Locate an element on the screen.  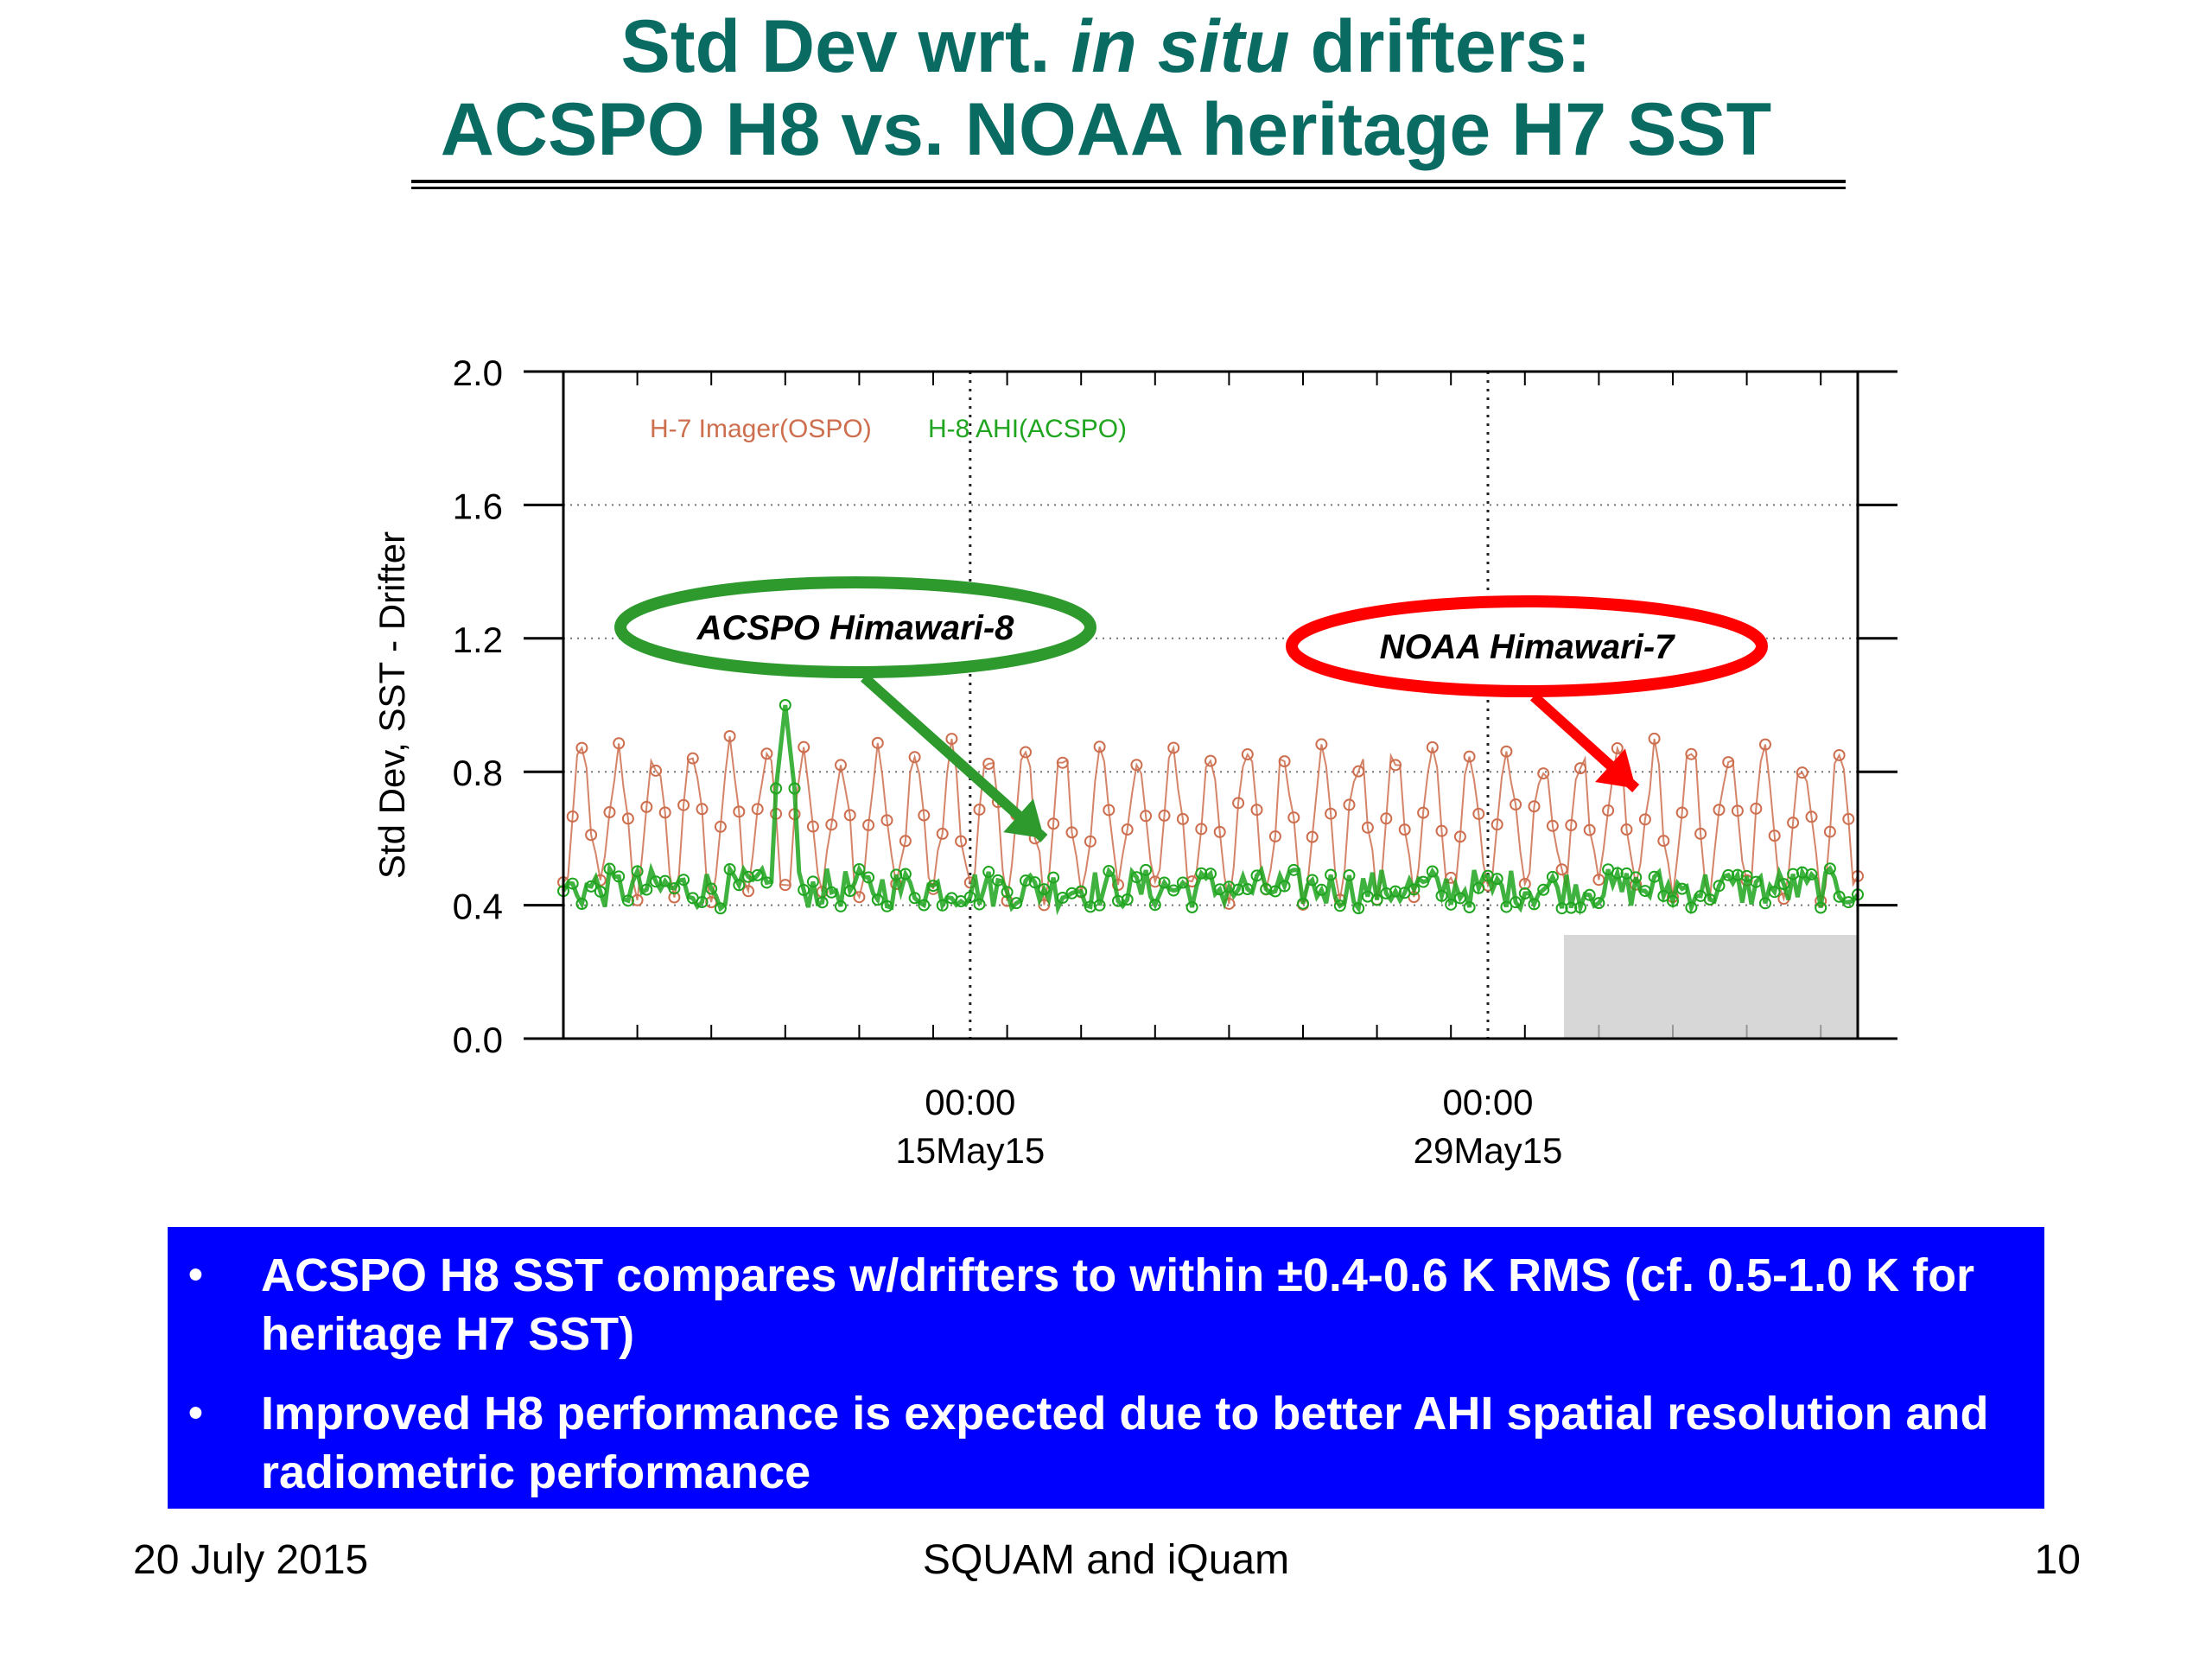
callout-arrowhead is located at coordinates (1616, 768).